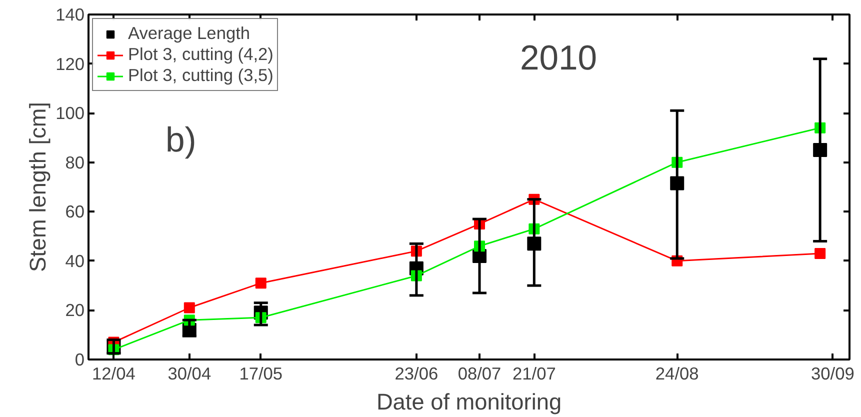  Describe the element at coordinates (559, 59) in the screenshot. I see `text: 2010` at that location.